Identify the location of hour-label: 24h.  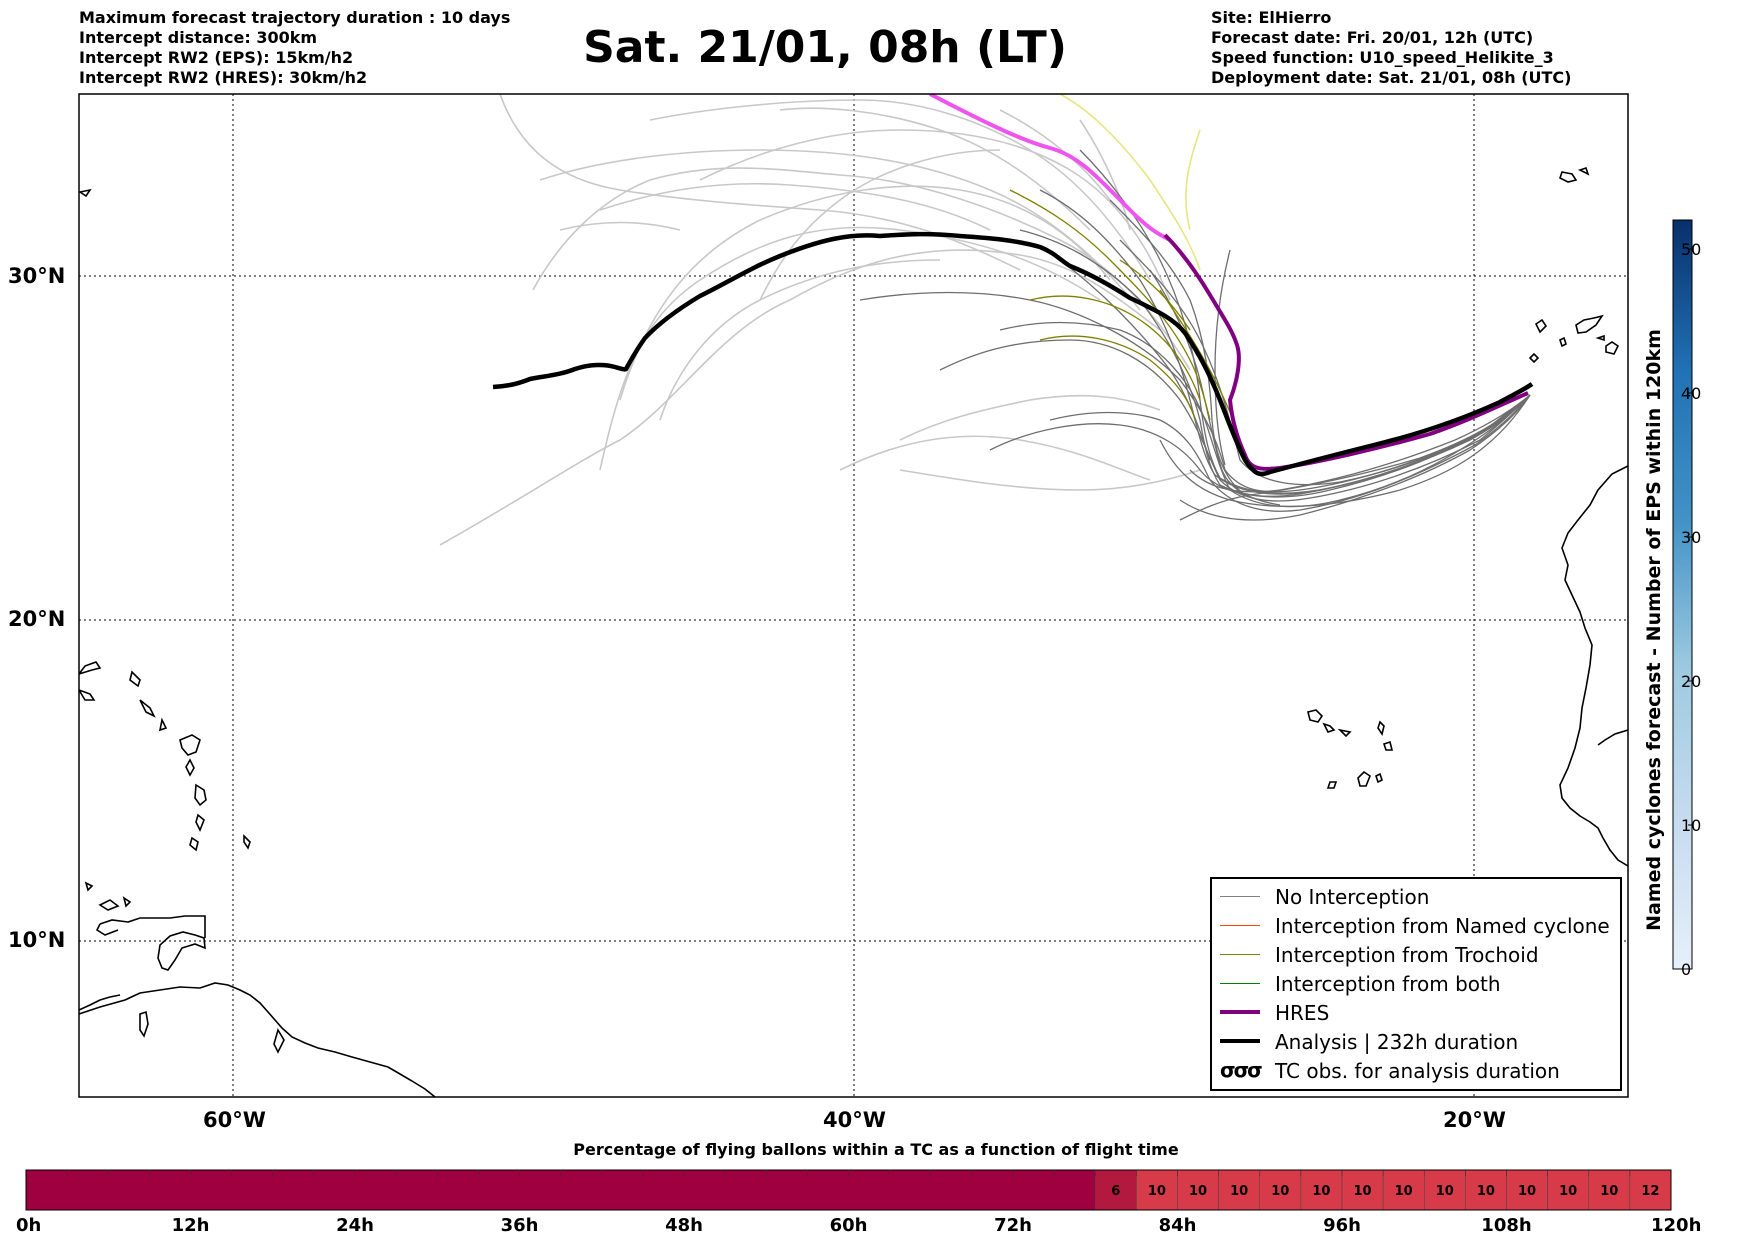
(355, 1225).